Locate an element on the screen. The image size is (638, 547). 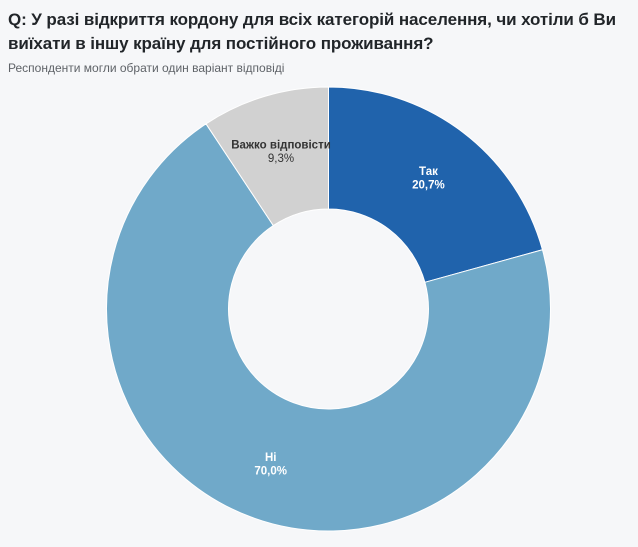
slice-label-no: Ні 70,0% is located at coordinates (270, 465).